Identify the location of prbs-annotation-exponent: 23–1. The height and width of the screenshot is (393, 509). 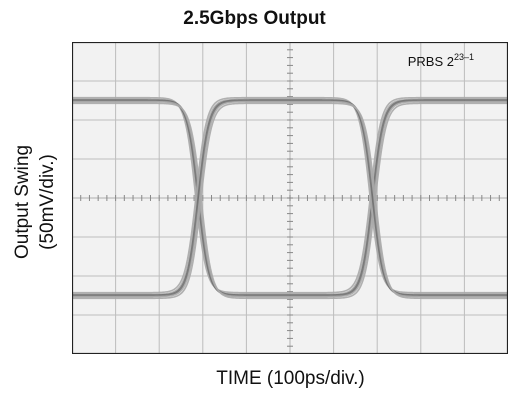
(464, 57).